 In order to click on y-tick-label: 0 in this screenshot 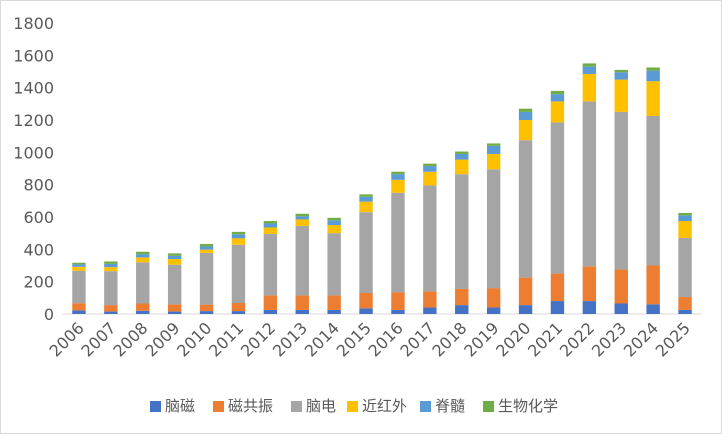, I will do `click(49, 314)`.